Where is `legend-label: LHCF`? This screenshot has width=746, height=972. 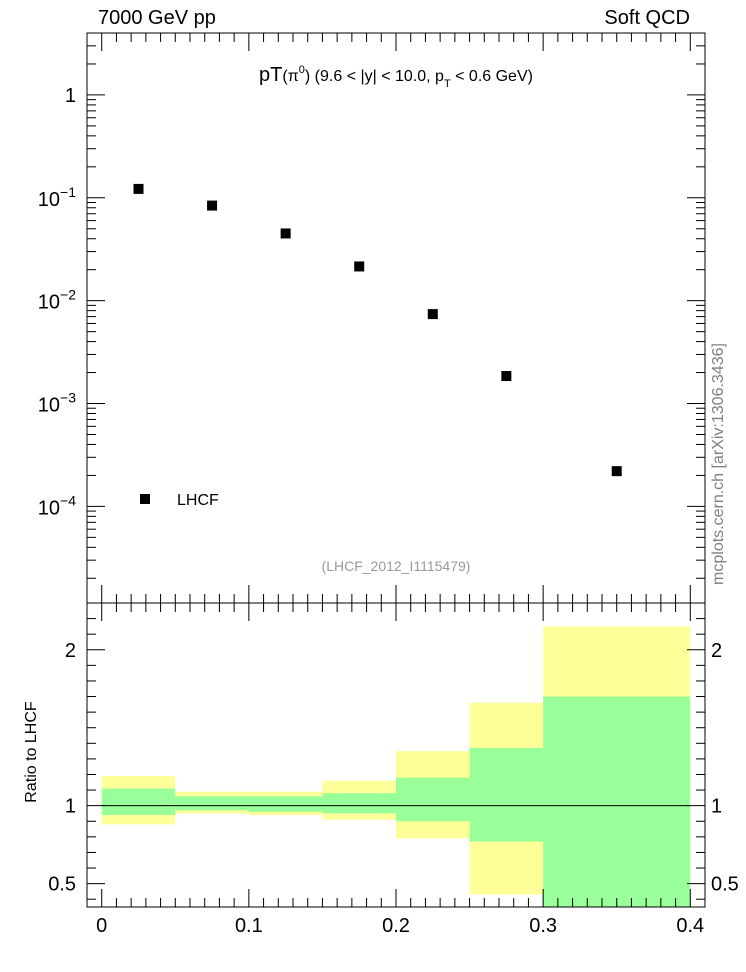
legend-label: LHCF is located at coordinates (198, 500).